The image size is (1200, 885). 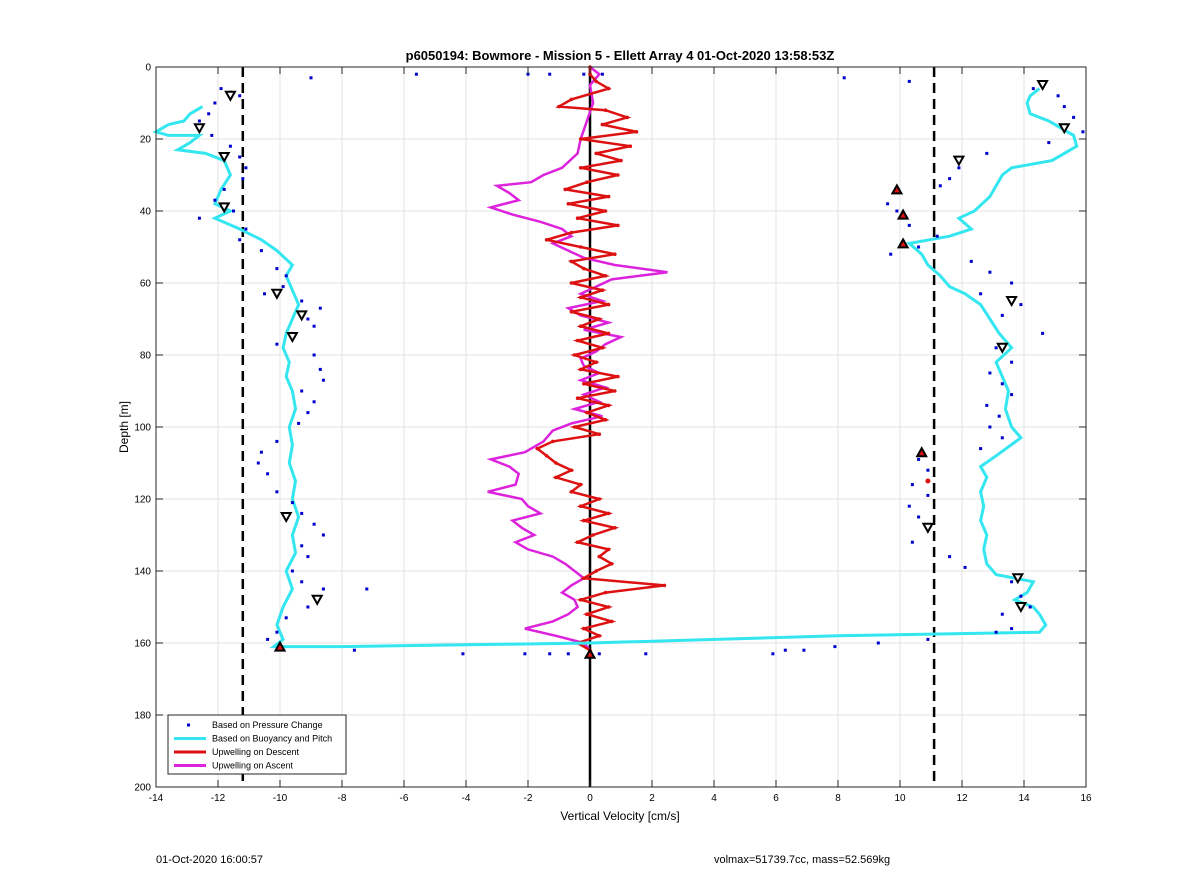 I want to click on legend-label: Based on Buoyancy and Pitch, so click(x=272, y=739).